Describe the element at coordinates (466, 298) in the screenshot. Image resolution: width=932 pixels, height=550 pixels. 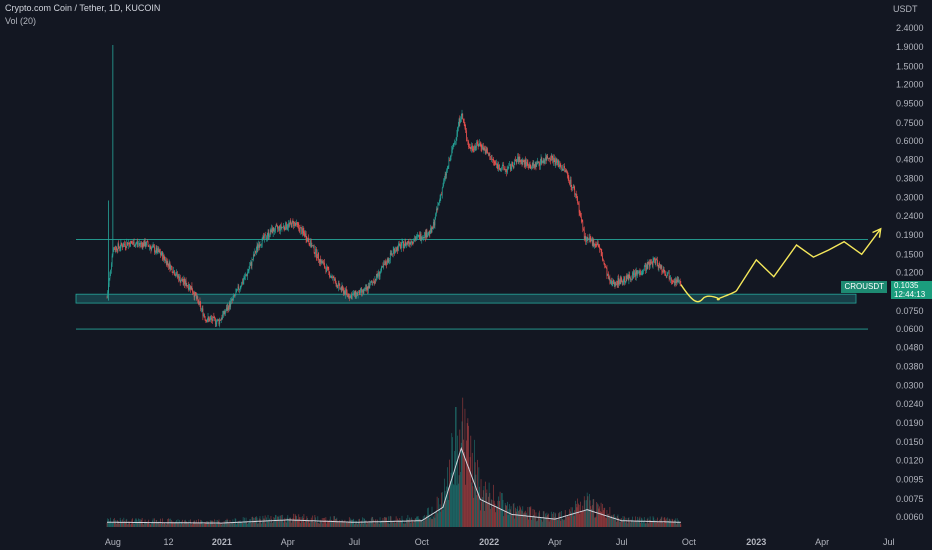
I see `support-zone-layer` at that location.